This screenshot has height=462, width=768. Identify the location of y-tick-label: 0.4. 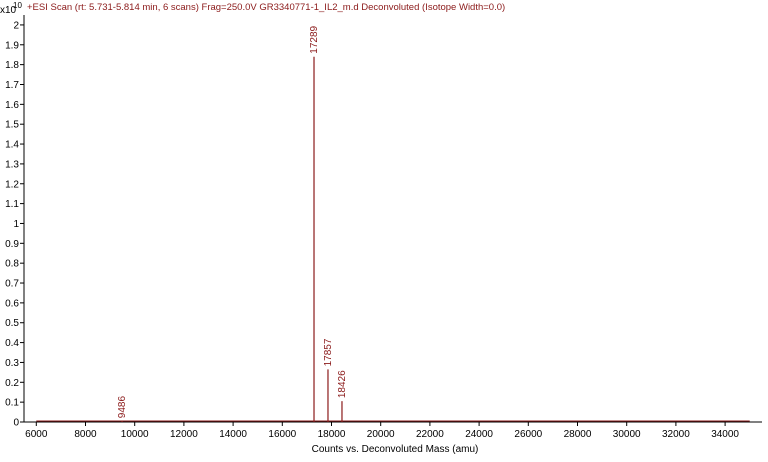
(12, 343).